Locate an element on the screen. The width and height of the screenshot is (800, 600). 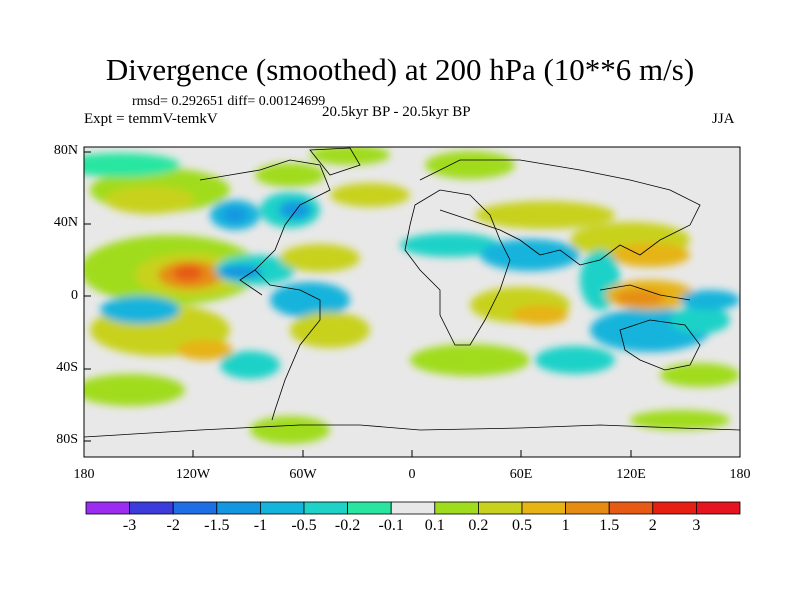
lat-label-0: 0 is located at coordinates (74, 295).